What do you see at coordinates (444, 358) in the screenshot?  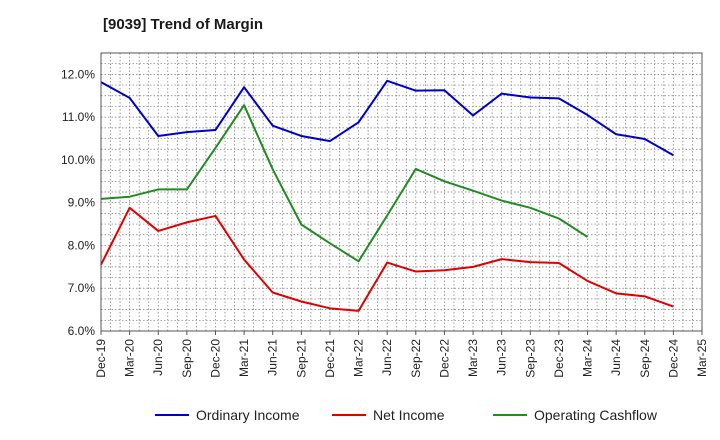 I see `x-tick-label: Dec-22` at bounding box center [444, 358].